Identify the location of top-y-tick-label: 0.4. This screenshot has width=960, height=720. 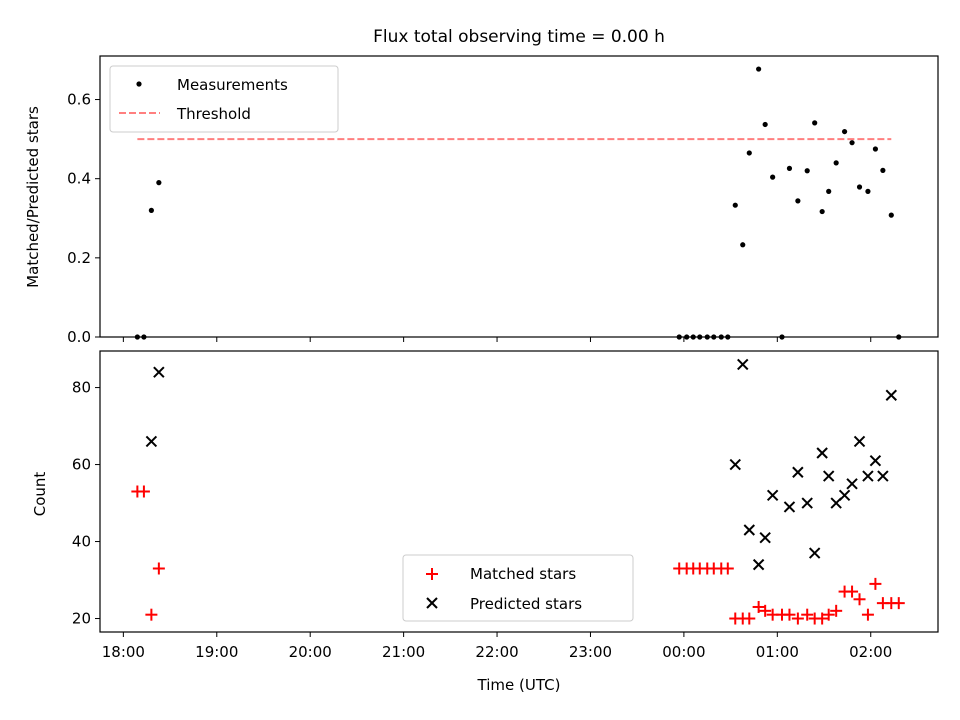
(79, 179).